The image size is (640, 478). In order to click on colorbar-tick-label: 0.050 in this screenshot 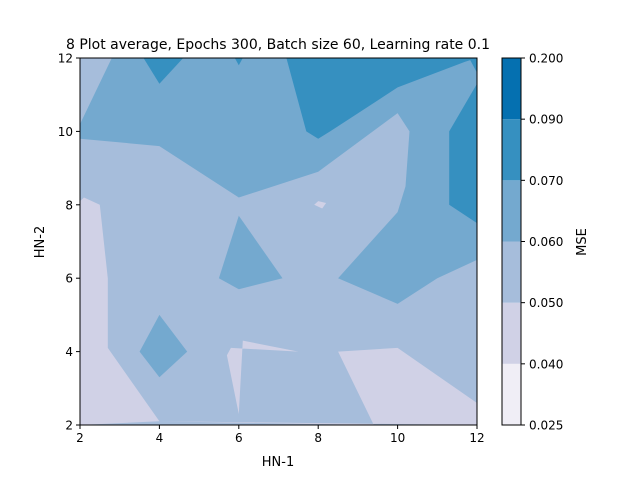, I will do `click(546, 303)`.